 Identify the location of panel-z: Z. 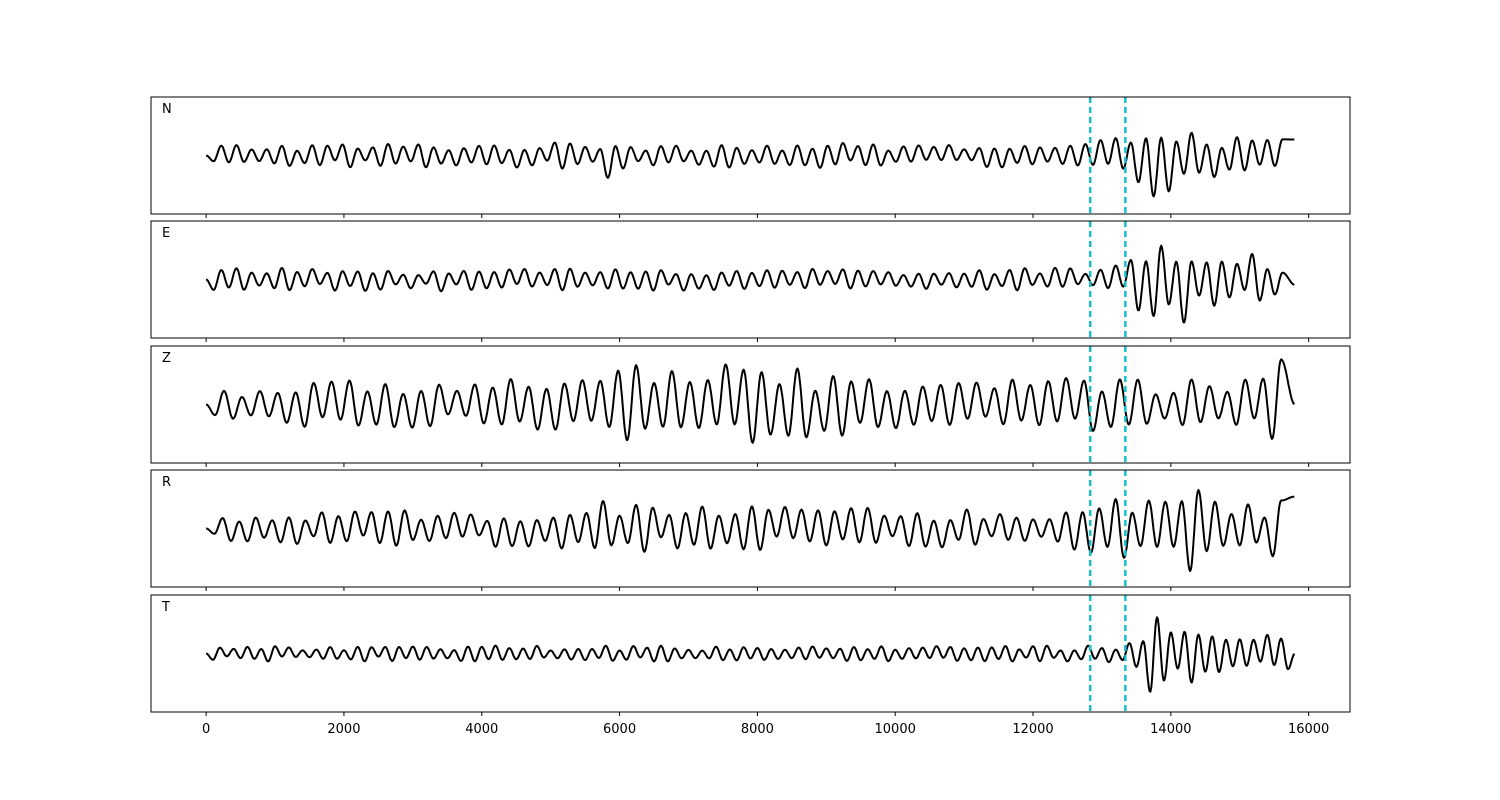
(750, 406).